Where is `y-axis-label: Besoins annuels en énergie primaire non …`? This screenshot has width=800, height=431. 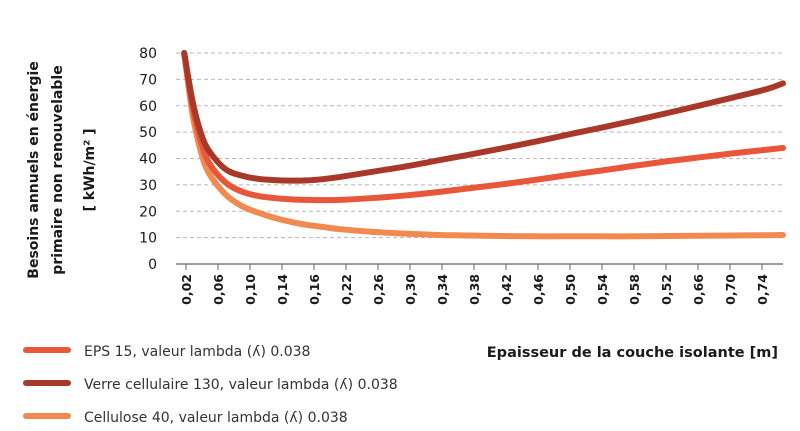 y-axis-label: Besoins annuels en énergie primaire non … is located at coordinates (62, 169).